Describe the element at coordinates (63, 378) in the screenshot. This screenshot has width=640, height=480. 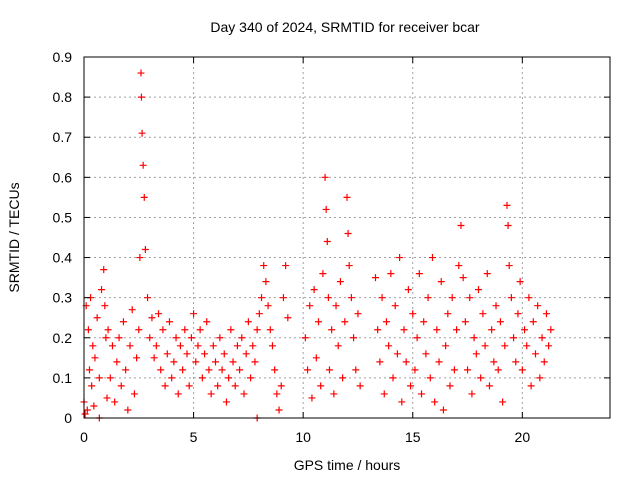
I see `y-tick-label: 0.1` at that location.